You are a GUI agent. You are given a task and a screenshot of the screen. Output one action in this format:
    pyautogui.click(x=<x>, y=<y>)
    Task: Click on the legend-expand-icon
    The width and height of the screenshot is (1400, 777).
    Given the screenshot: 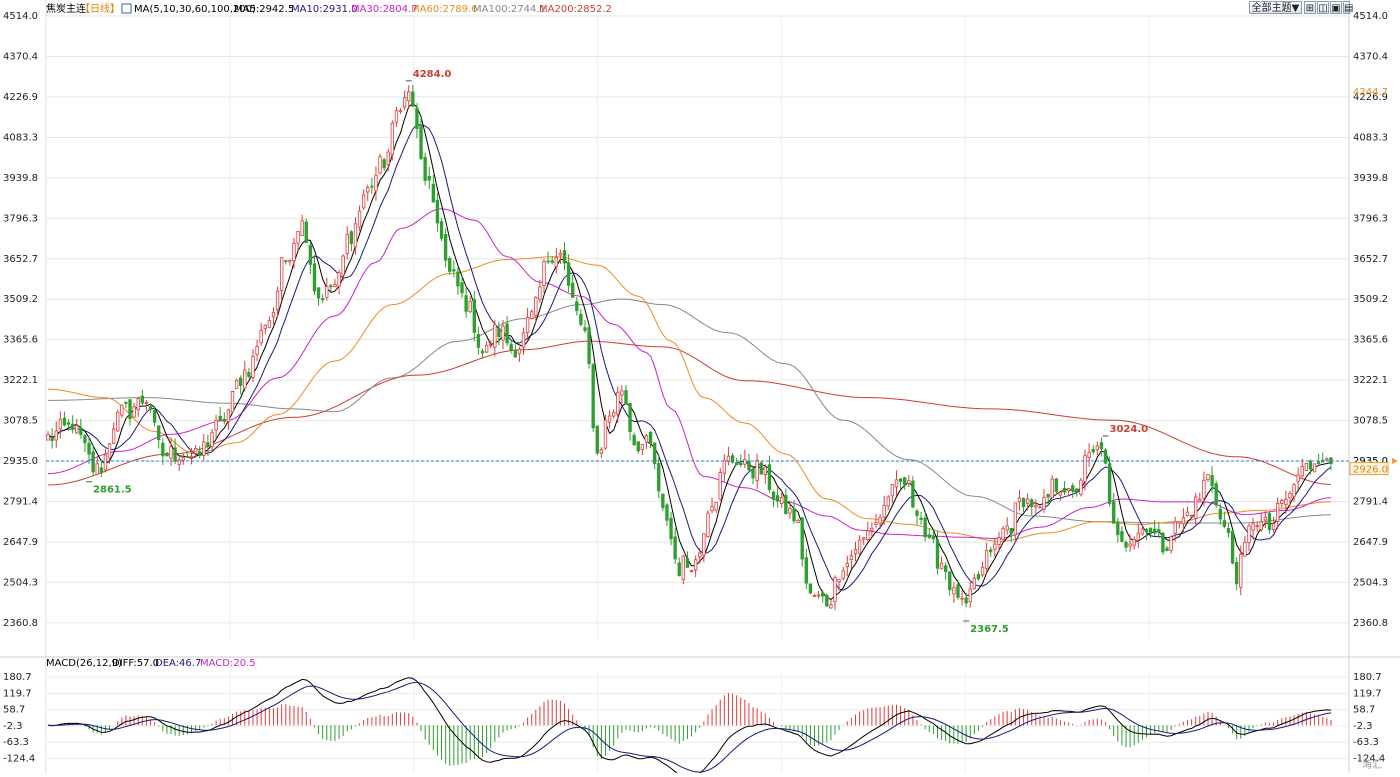 What is the action you would take?
    pyautogui.click(x=126, y=8)
    